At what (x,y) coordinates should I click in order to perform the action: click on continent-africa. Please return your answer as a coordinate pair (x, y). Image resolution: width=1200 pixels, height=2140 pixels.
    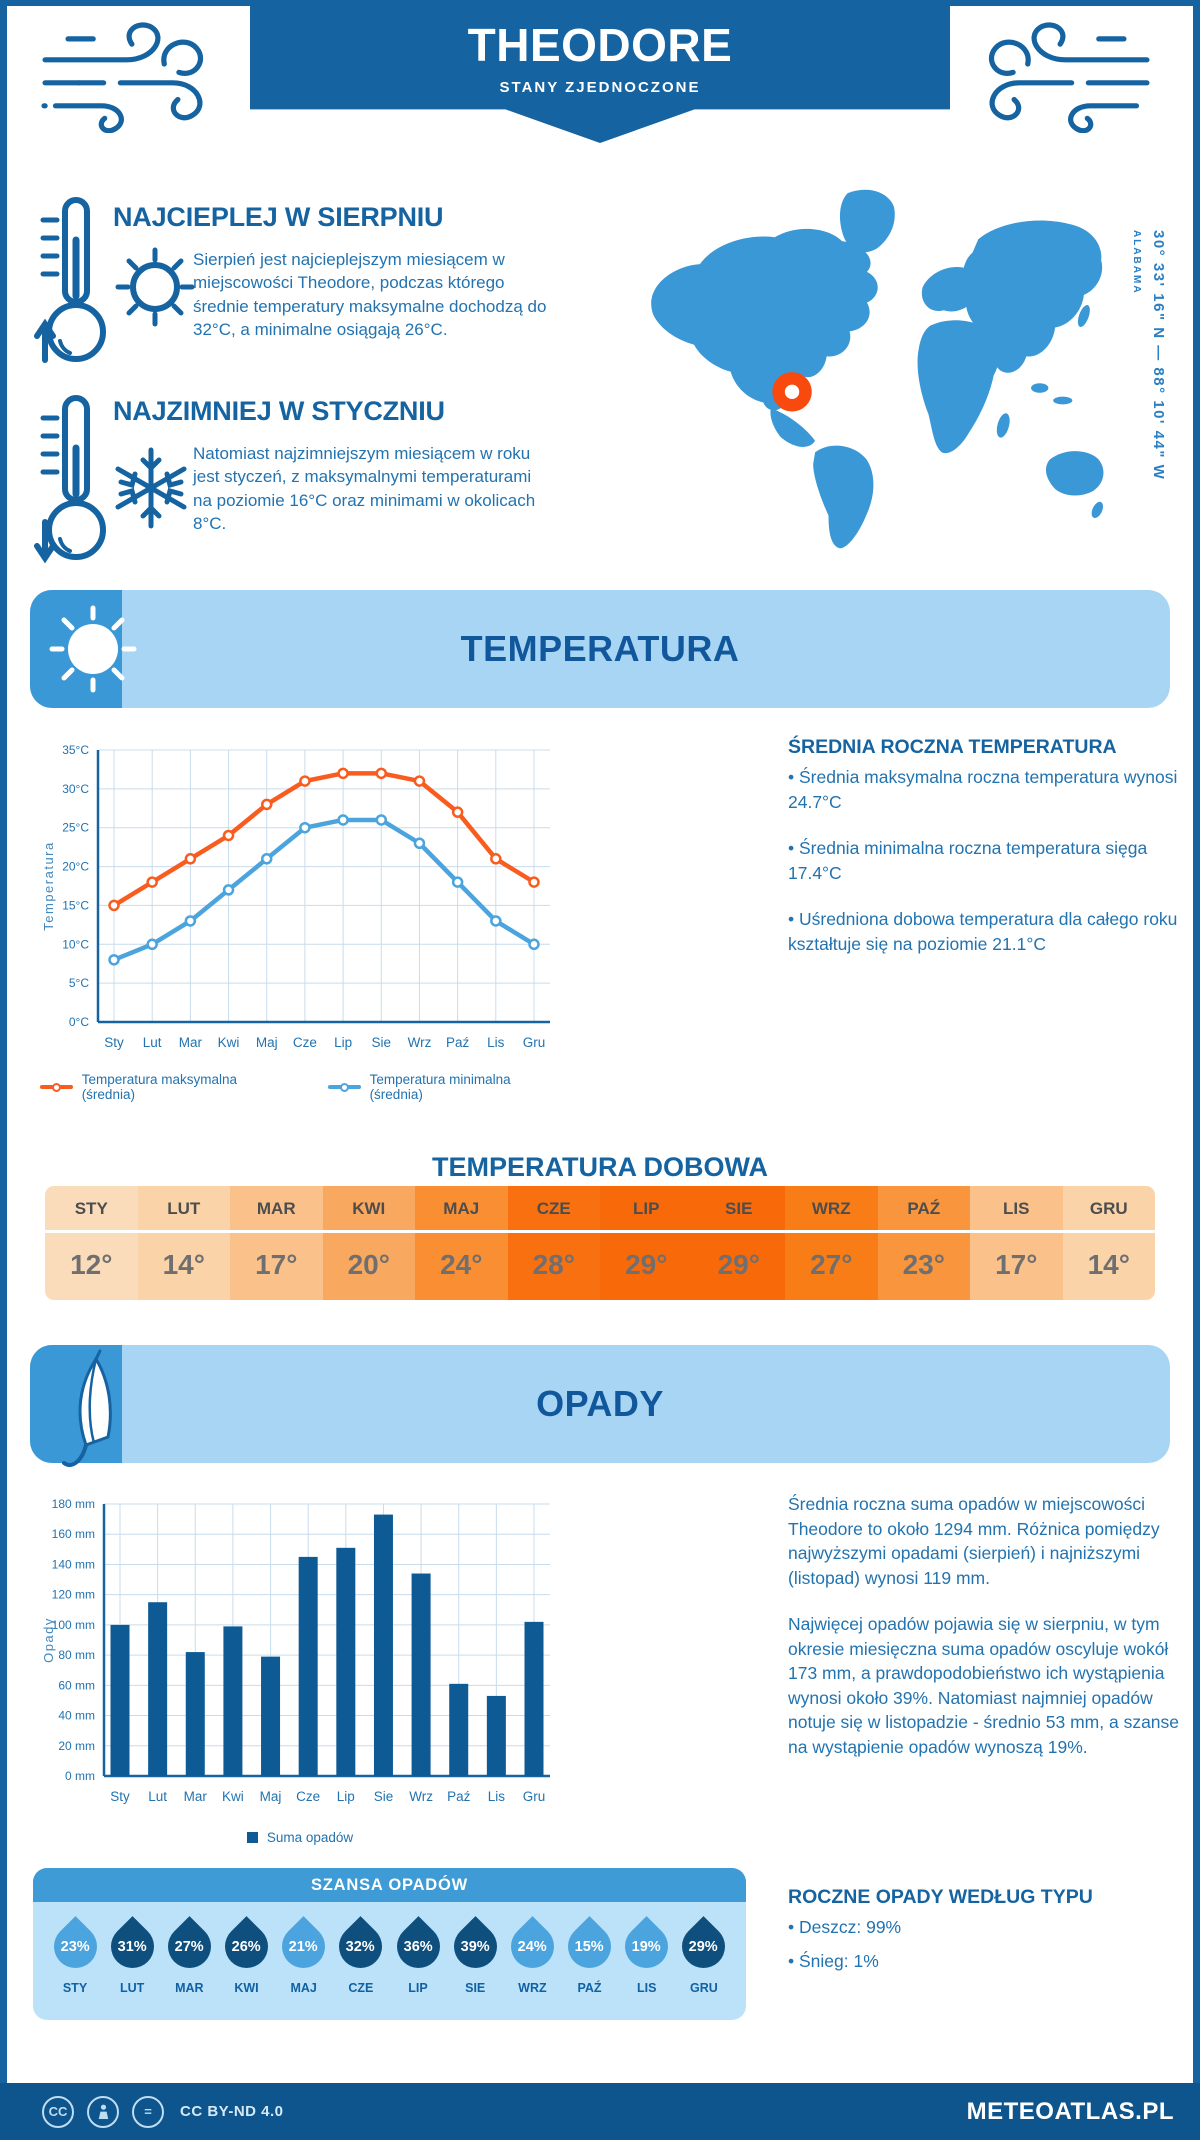
    Looking at the image, I should click on (958, 387).